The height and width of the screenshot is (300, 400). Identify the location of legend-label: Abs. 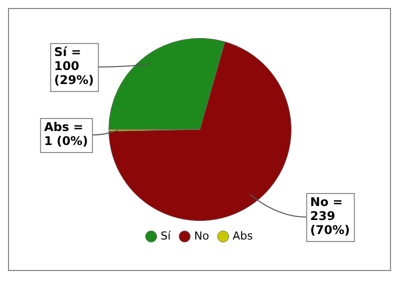
(243, 235).